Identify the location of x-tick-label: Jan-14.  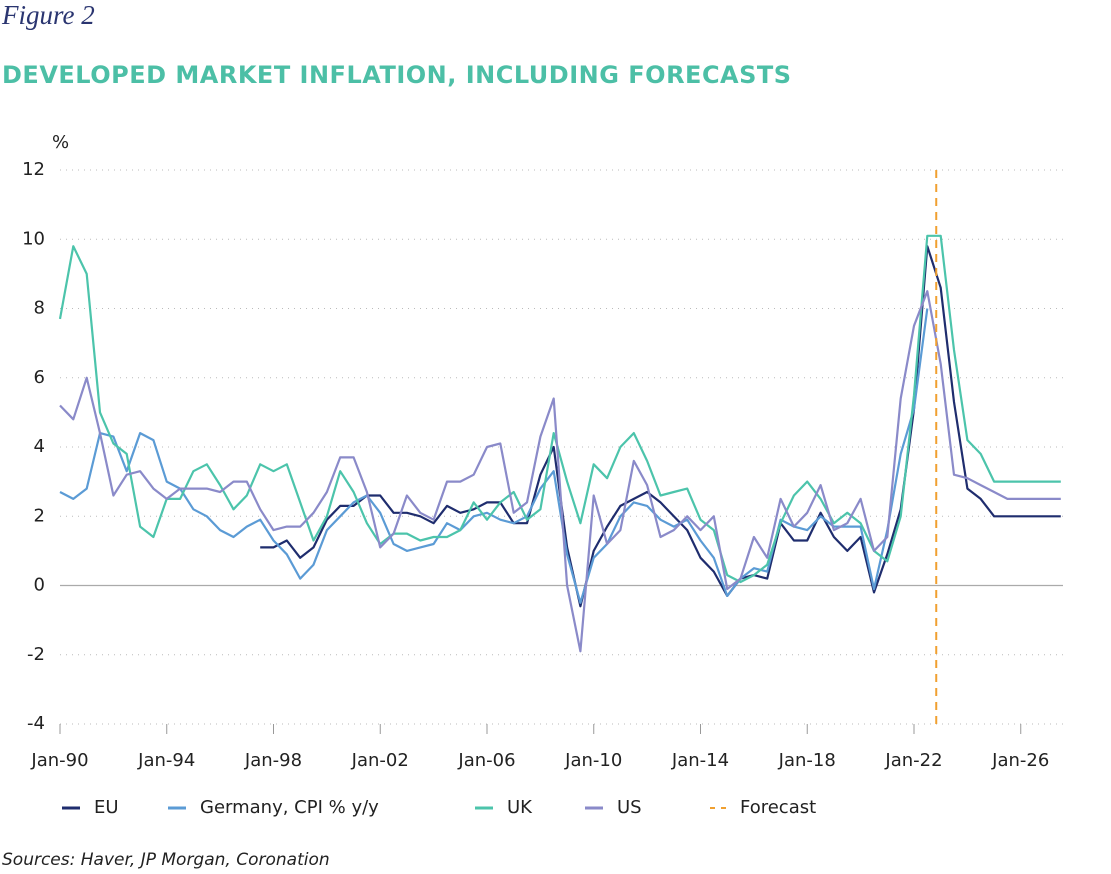
(700, 760).